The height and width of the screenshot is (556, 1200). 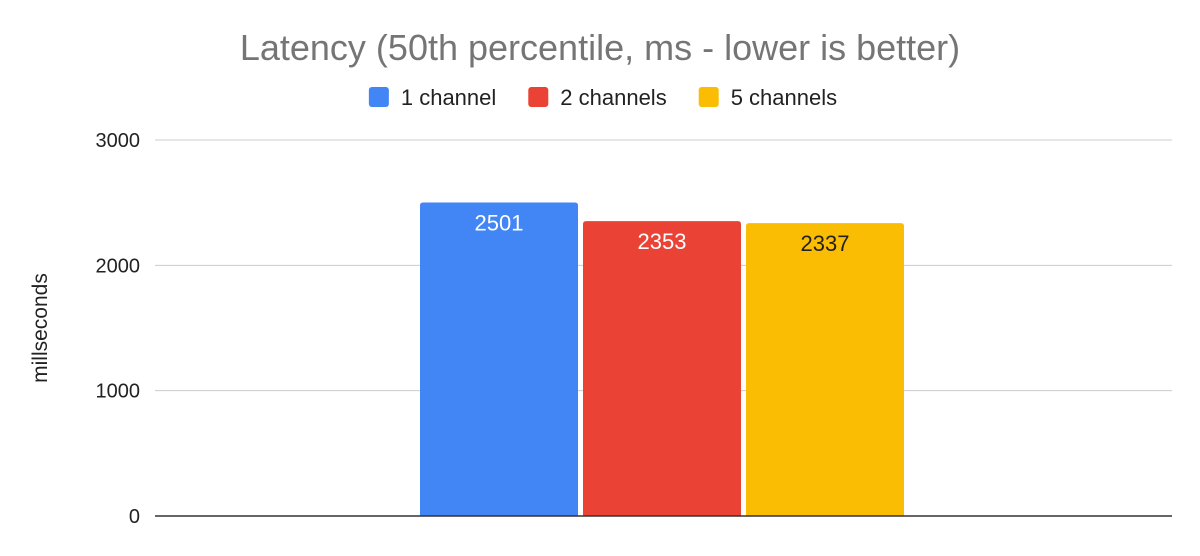 I want to click on y-tick-label: 1000, so click(x=118, y=392).